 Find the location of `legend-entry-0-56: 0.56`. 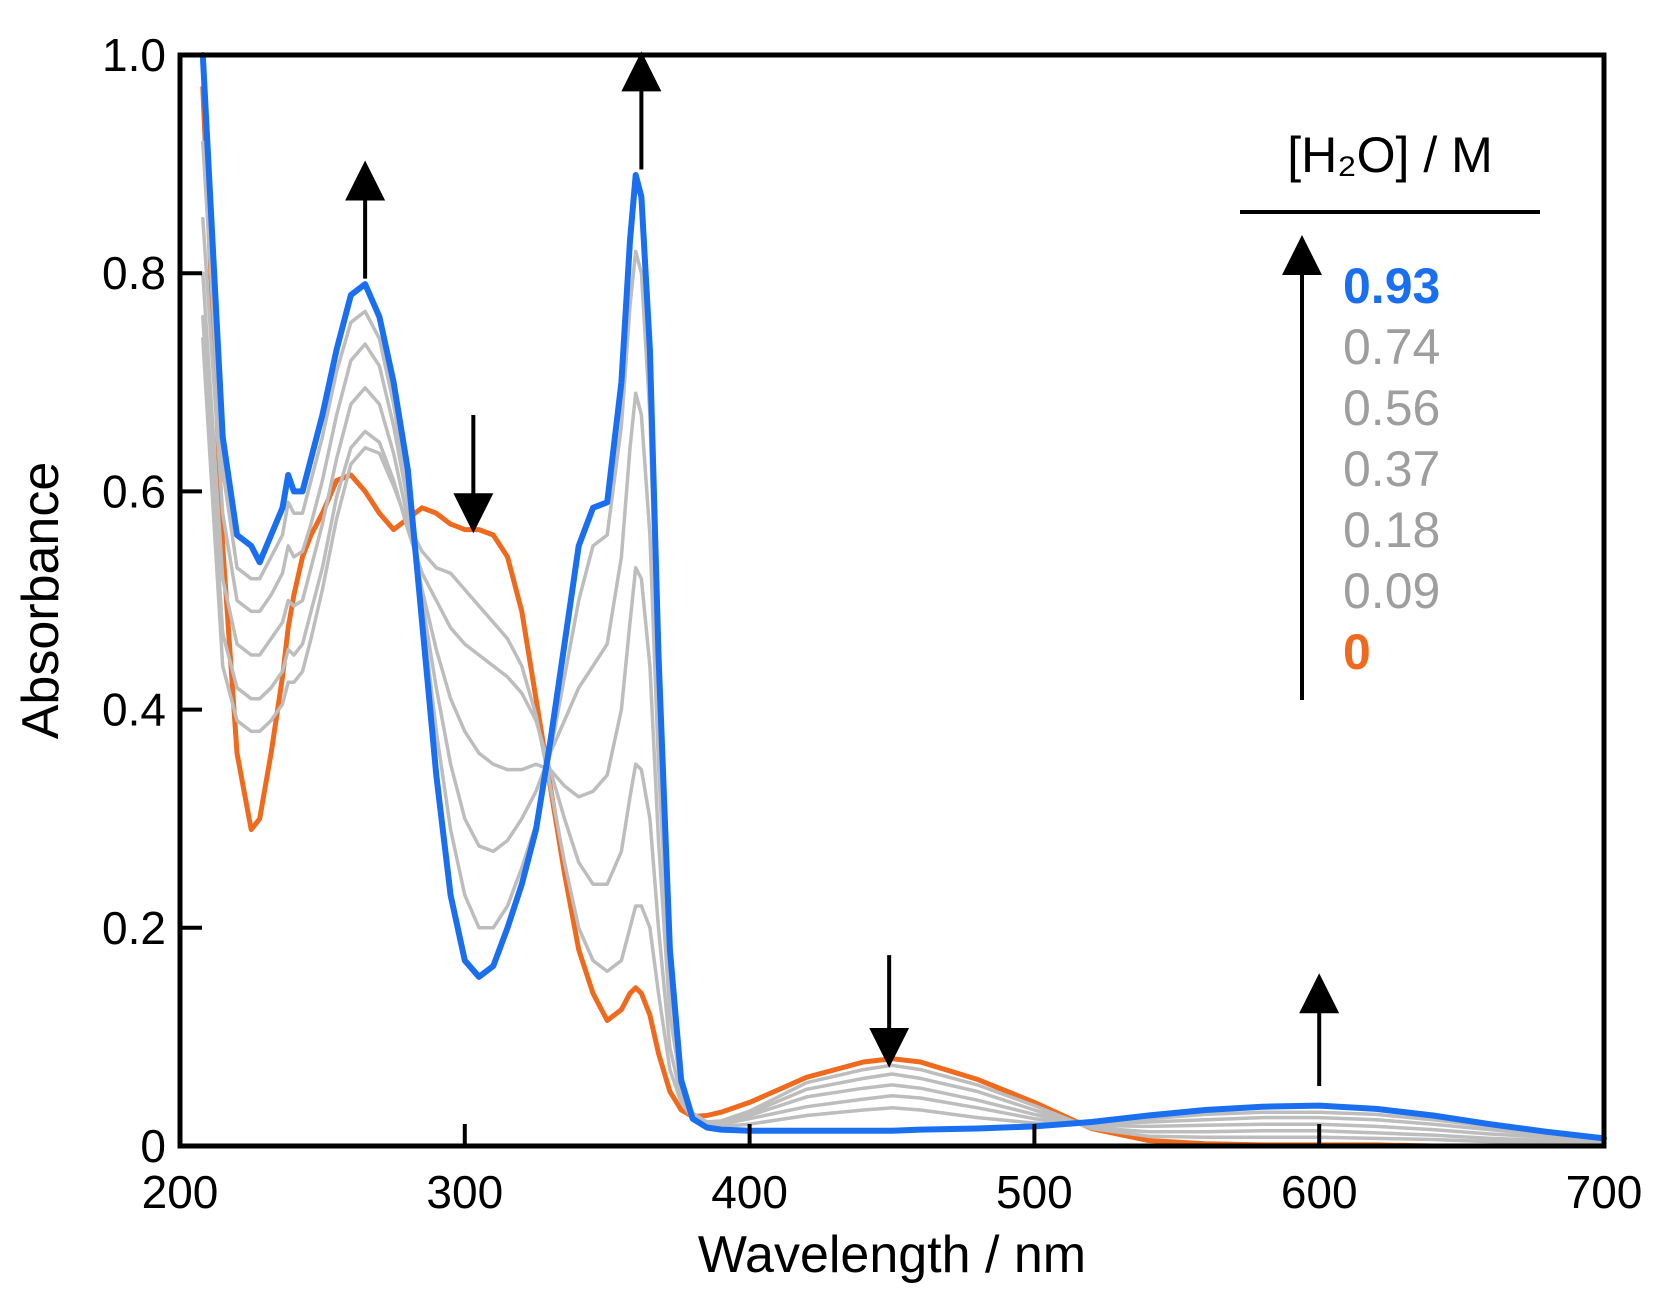

legend-entry-0-56: 0.56 is located at coordinates (1391, 408).